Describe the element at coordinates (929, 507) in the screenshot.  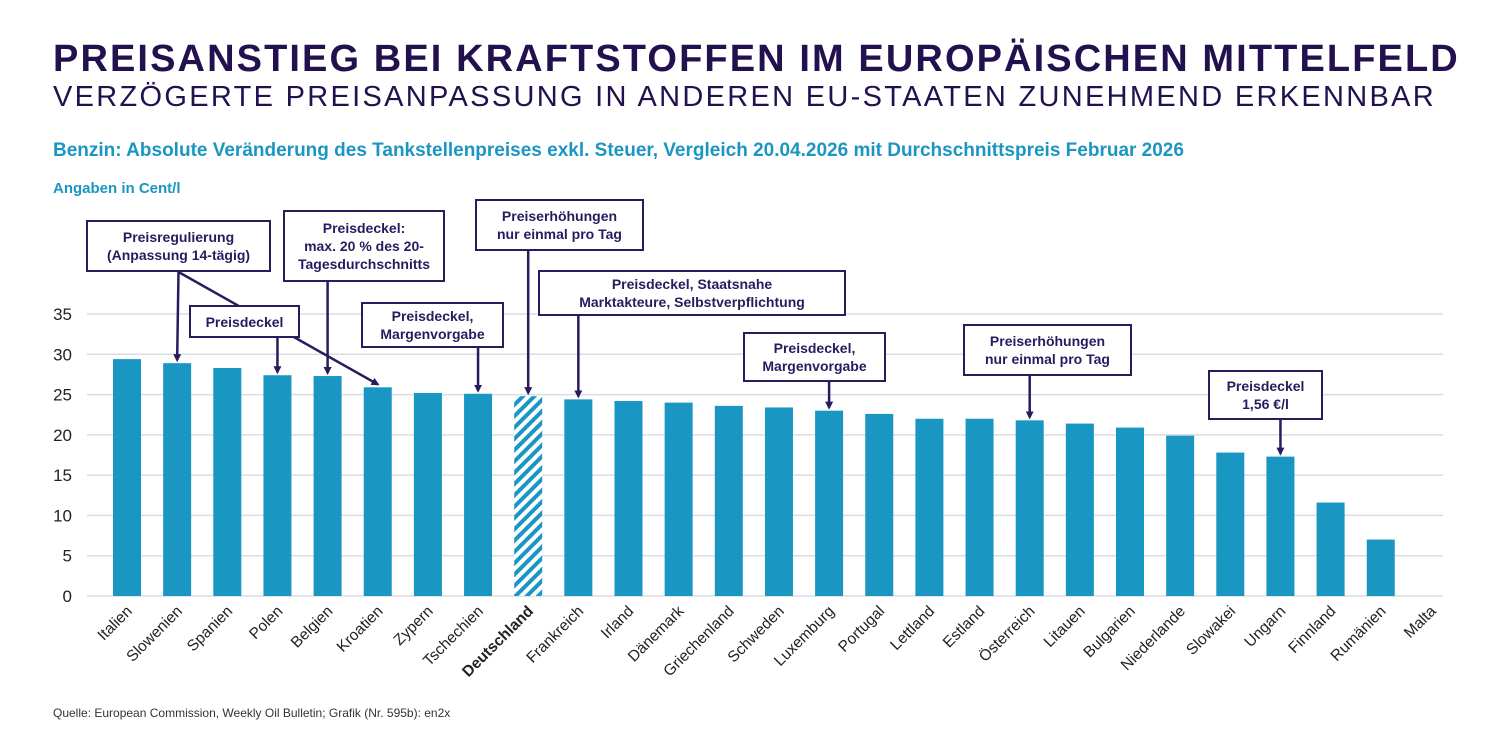
I see `bar-lettland` at that location.